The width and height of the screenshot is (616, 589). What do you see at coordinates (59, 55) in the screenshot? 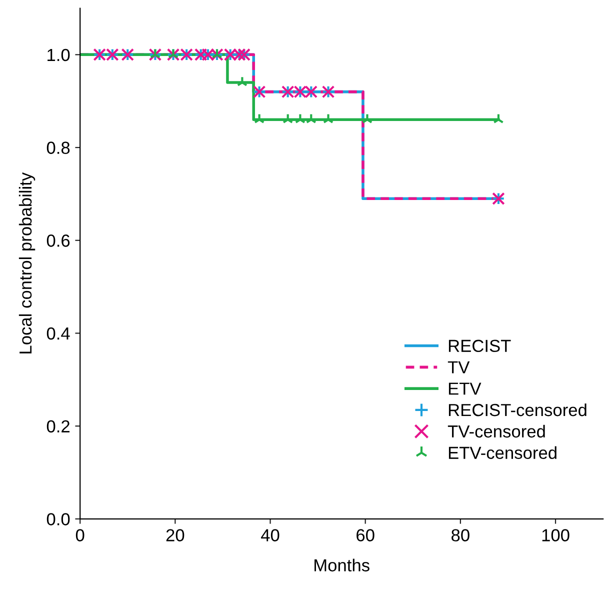
I see `y-tick-label: 1.0` at bounding box center [59, 55].